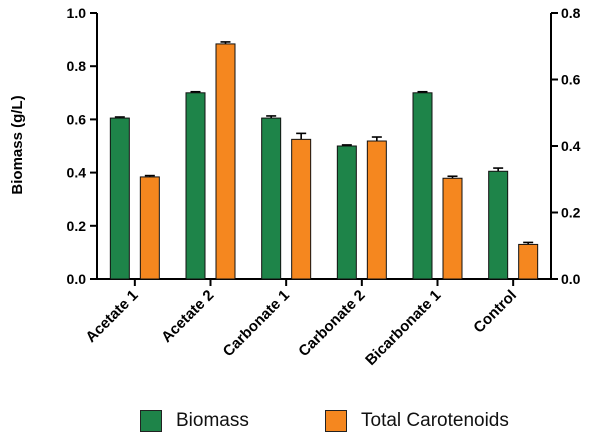 Image resolution: width=595 pixels, height=442 pixels. What do you see at coordinates (403, 328) in the screenshot?
I see `category-label: Bicarbonate 1` at bounding box center [403, 328].